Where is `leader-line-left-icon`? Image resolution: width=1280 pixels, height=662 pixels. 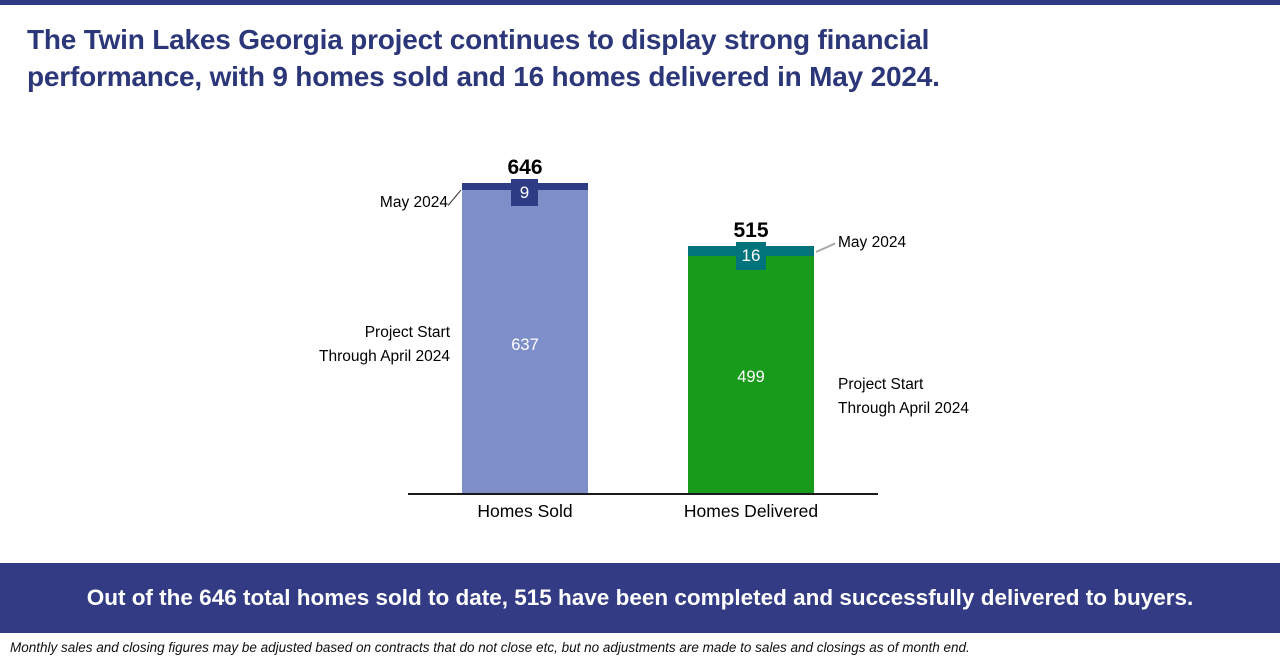 leader-line-left-icon is located at coordinates (454, 197).